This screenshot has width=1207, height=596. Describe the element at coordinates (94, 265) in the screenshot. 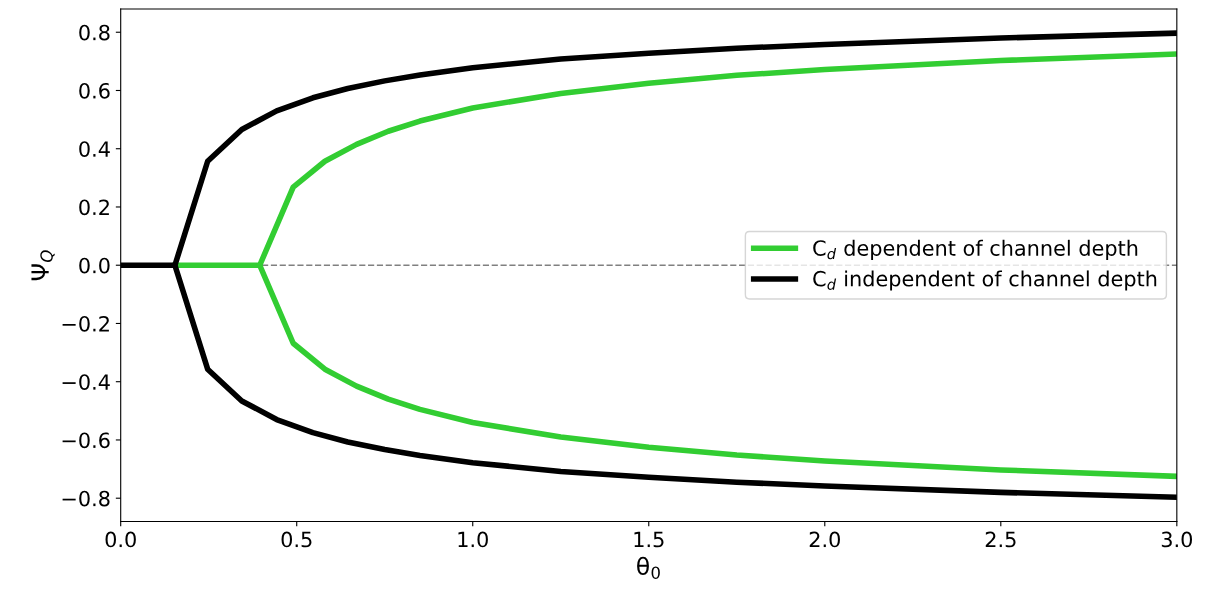

I see `y-tick-label: 0.0` at that location.